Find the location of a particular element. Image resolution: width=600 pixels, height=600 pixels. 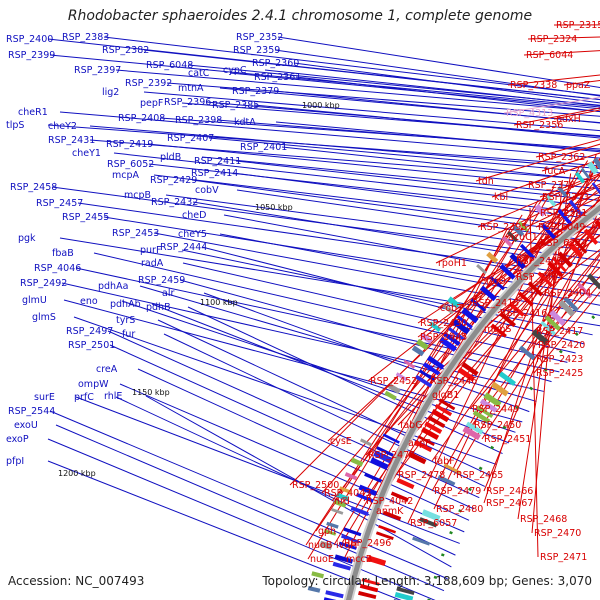

gene-label: RSP_2420 is located at coordinates (561, 345).